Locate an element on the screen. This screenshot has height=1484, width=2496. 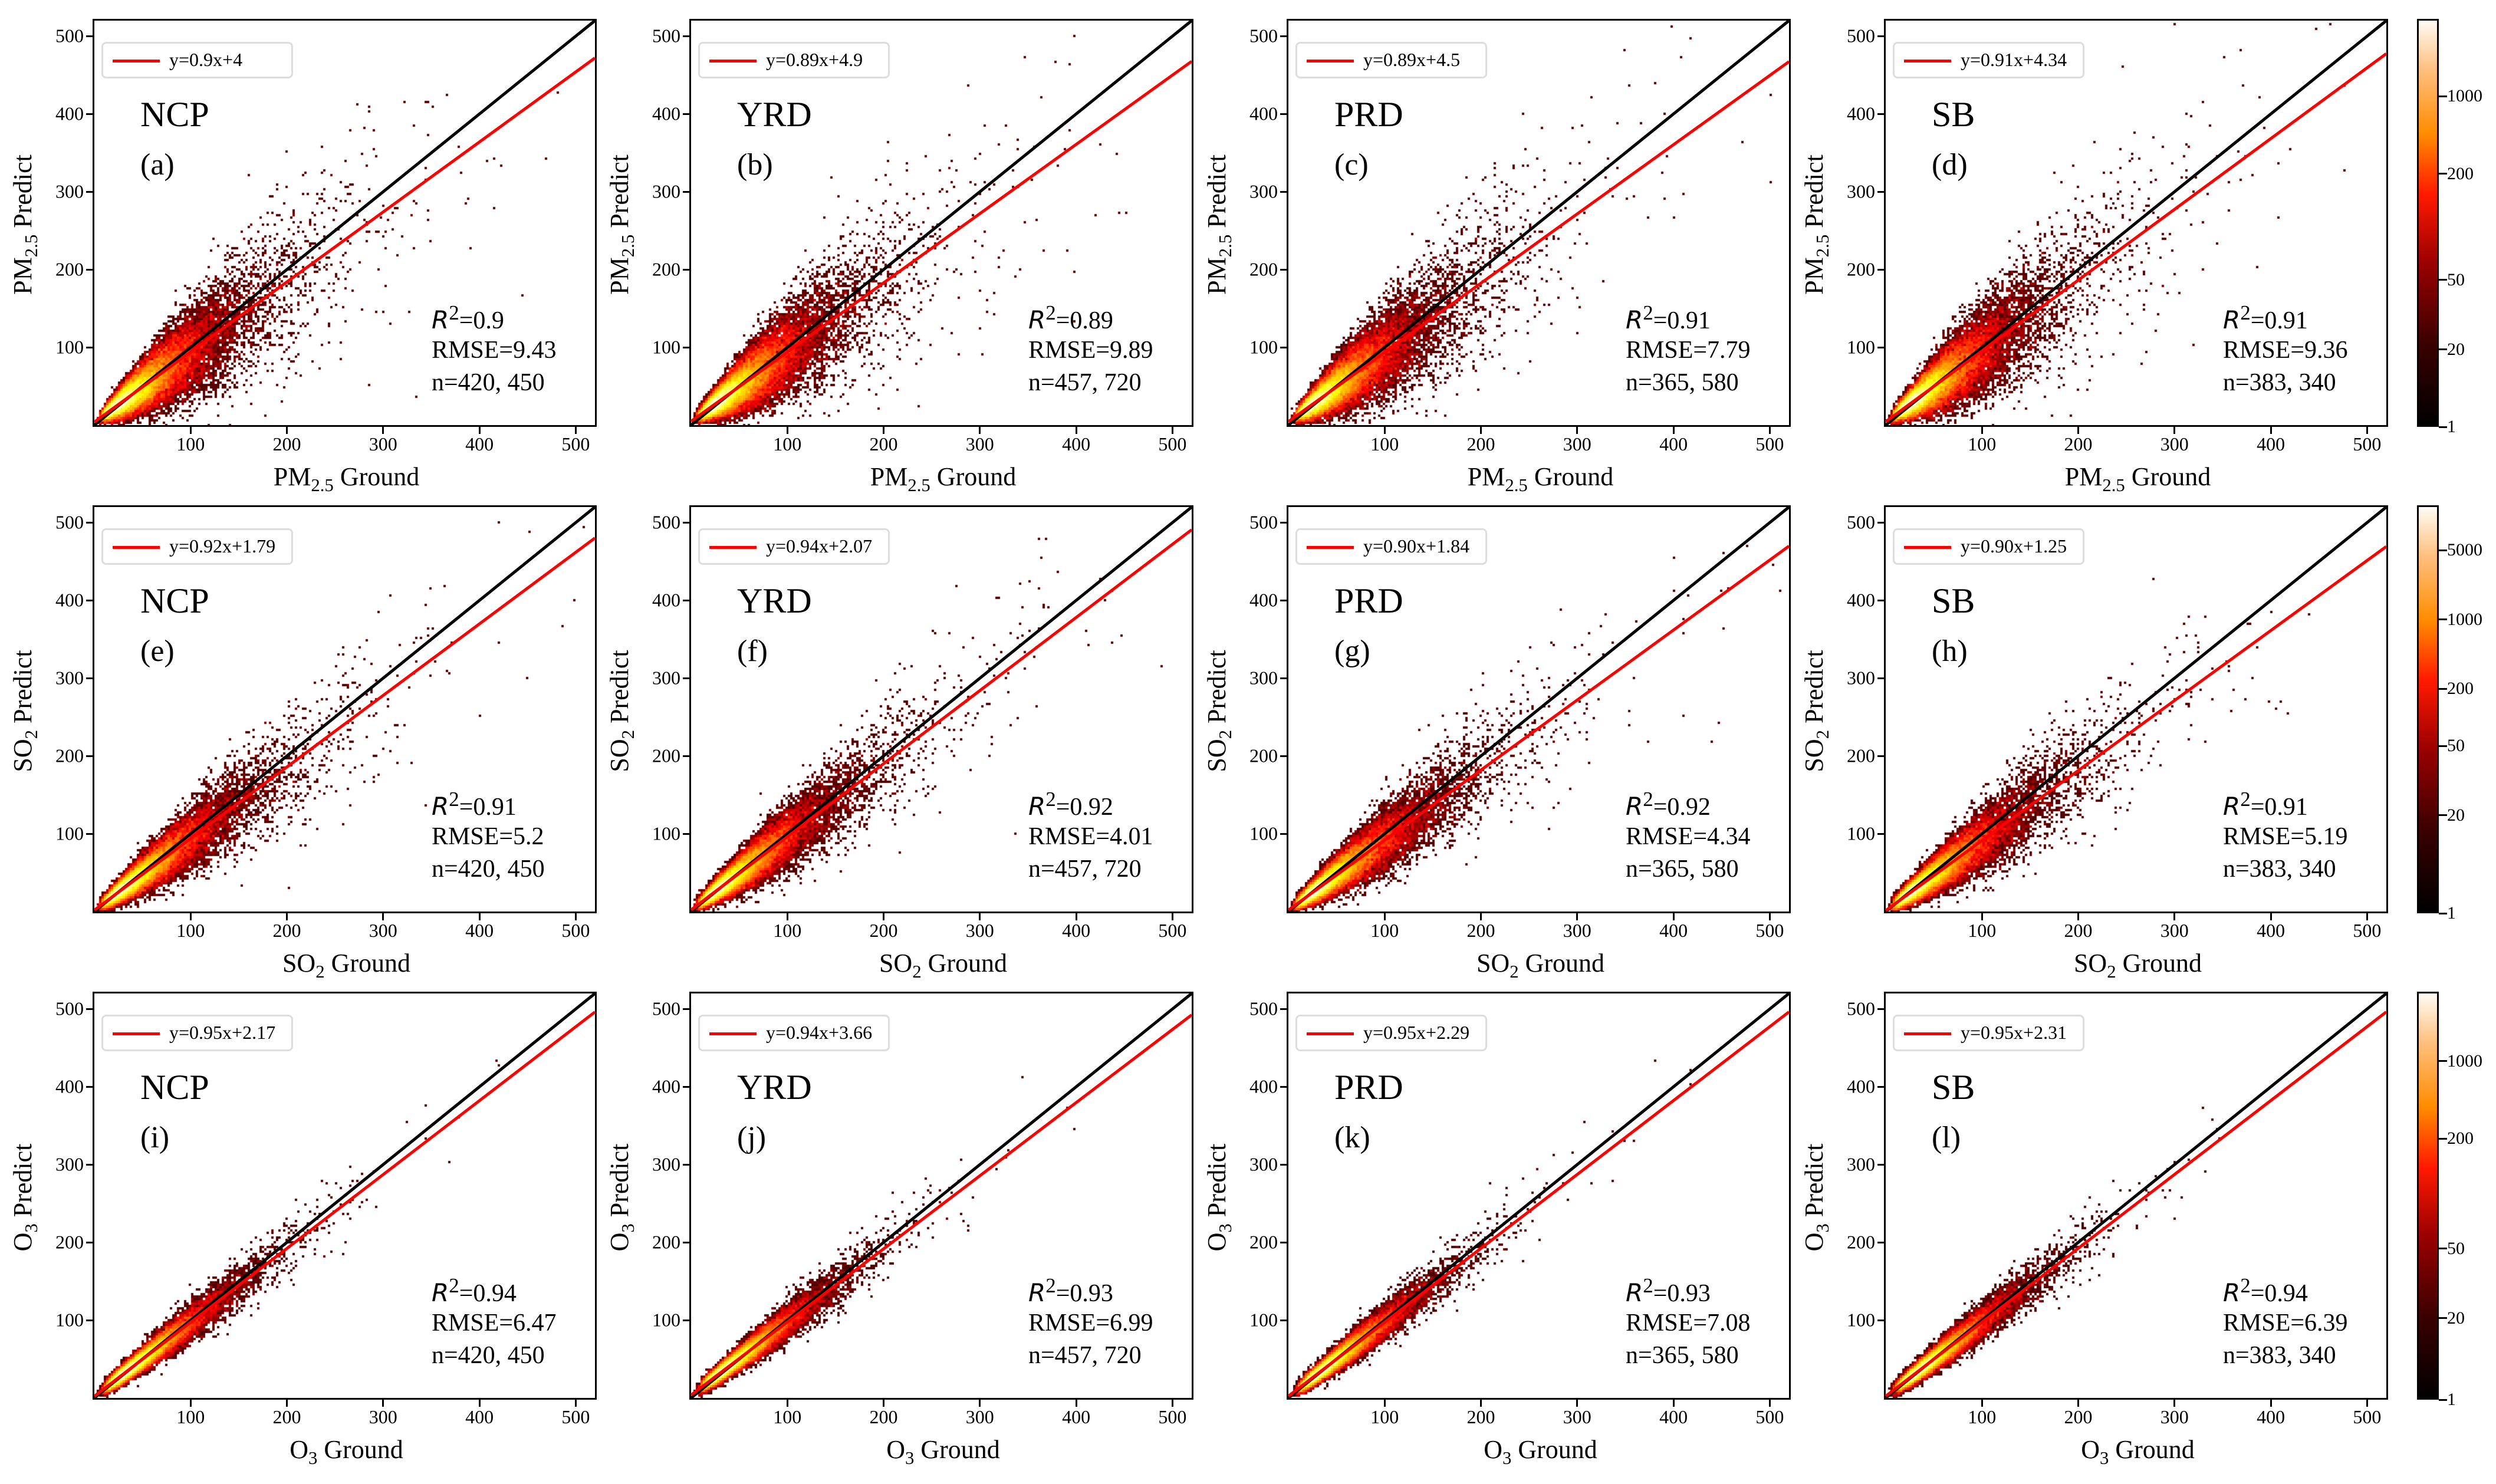
r-squared-value: =0.89 is located at coordinates (1084, 320).